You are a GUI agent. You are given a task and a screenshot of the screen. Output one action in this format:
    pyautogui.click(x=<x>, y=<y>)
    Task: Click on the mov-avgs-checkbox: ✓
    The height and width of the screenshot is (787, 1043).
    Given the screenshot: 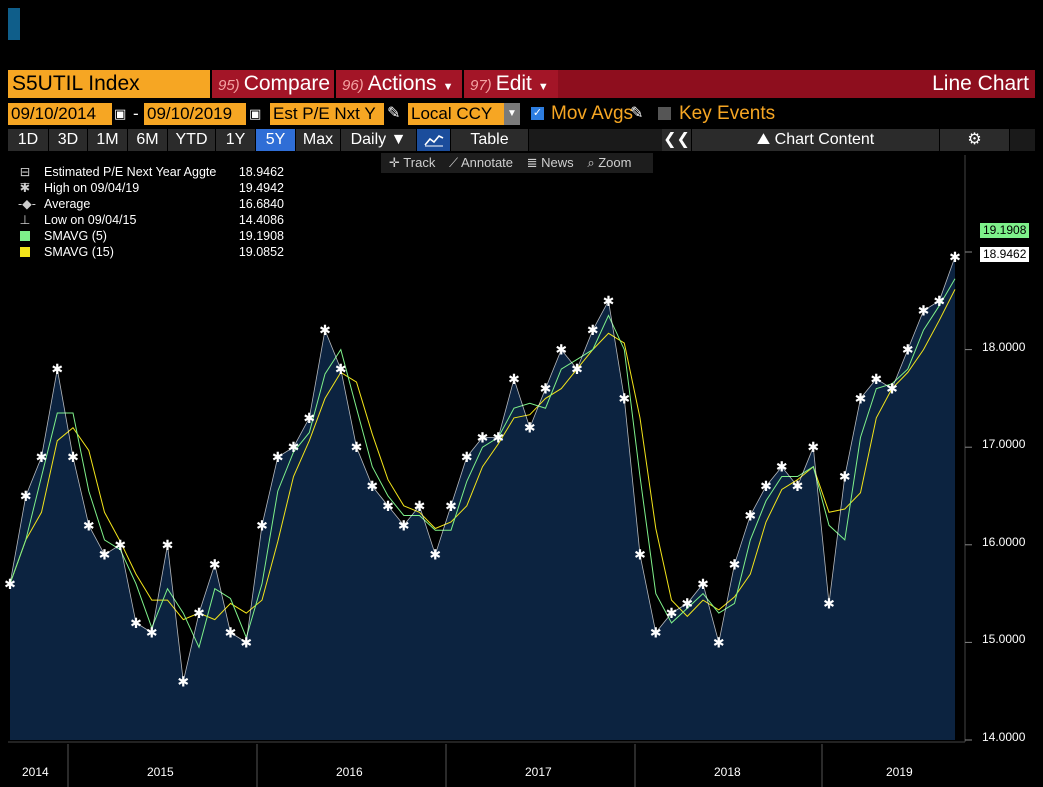 What is the action you would take?
    pyautogui.click(x=537, y=113)
    